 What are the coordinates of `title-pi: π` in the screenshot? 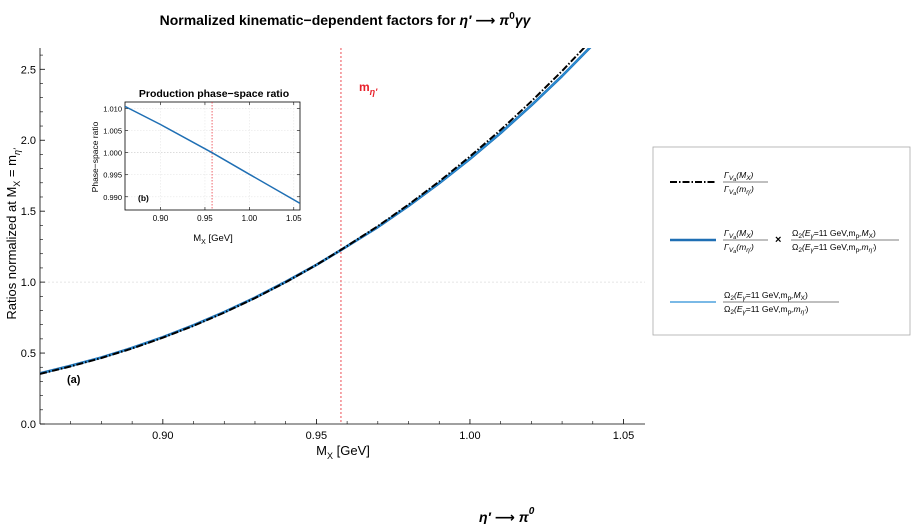 It's located at (504, 20).